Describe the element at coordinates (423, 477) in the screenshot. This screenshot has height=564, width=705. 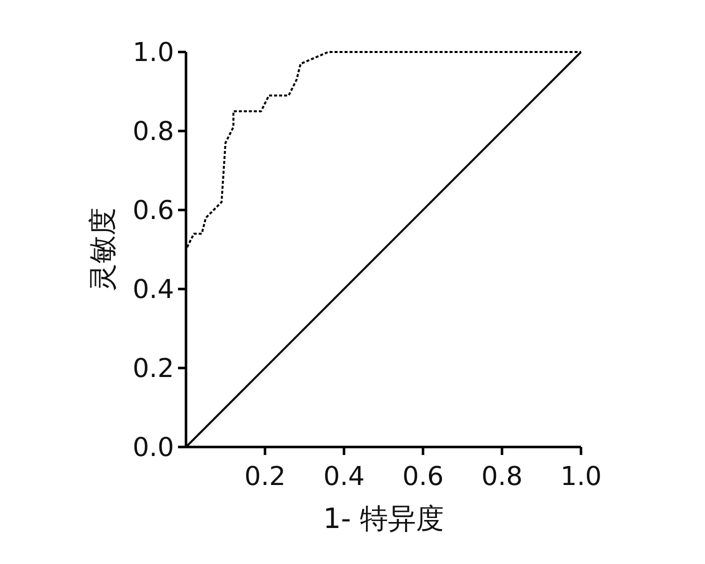
I see `x-tick-label: 0.6` at that location.